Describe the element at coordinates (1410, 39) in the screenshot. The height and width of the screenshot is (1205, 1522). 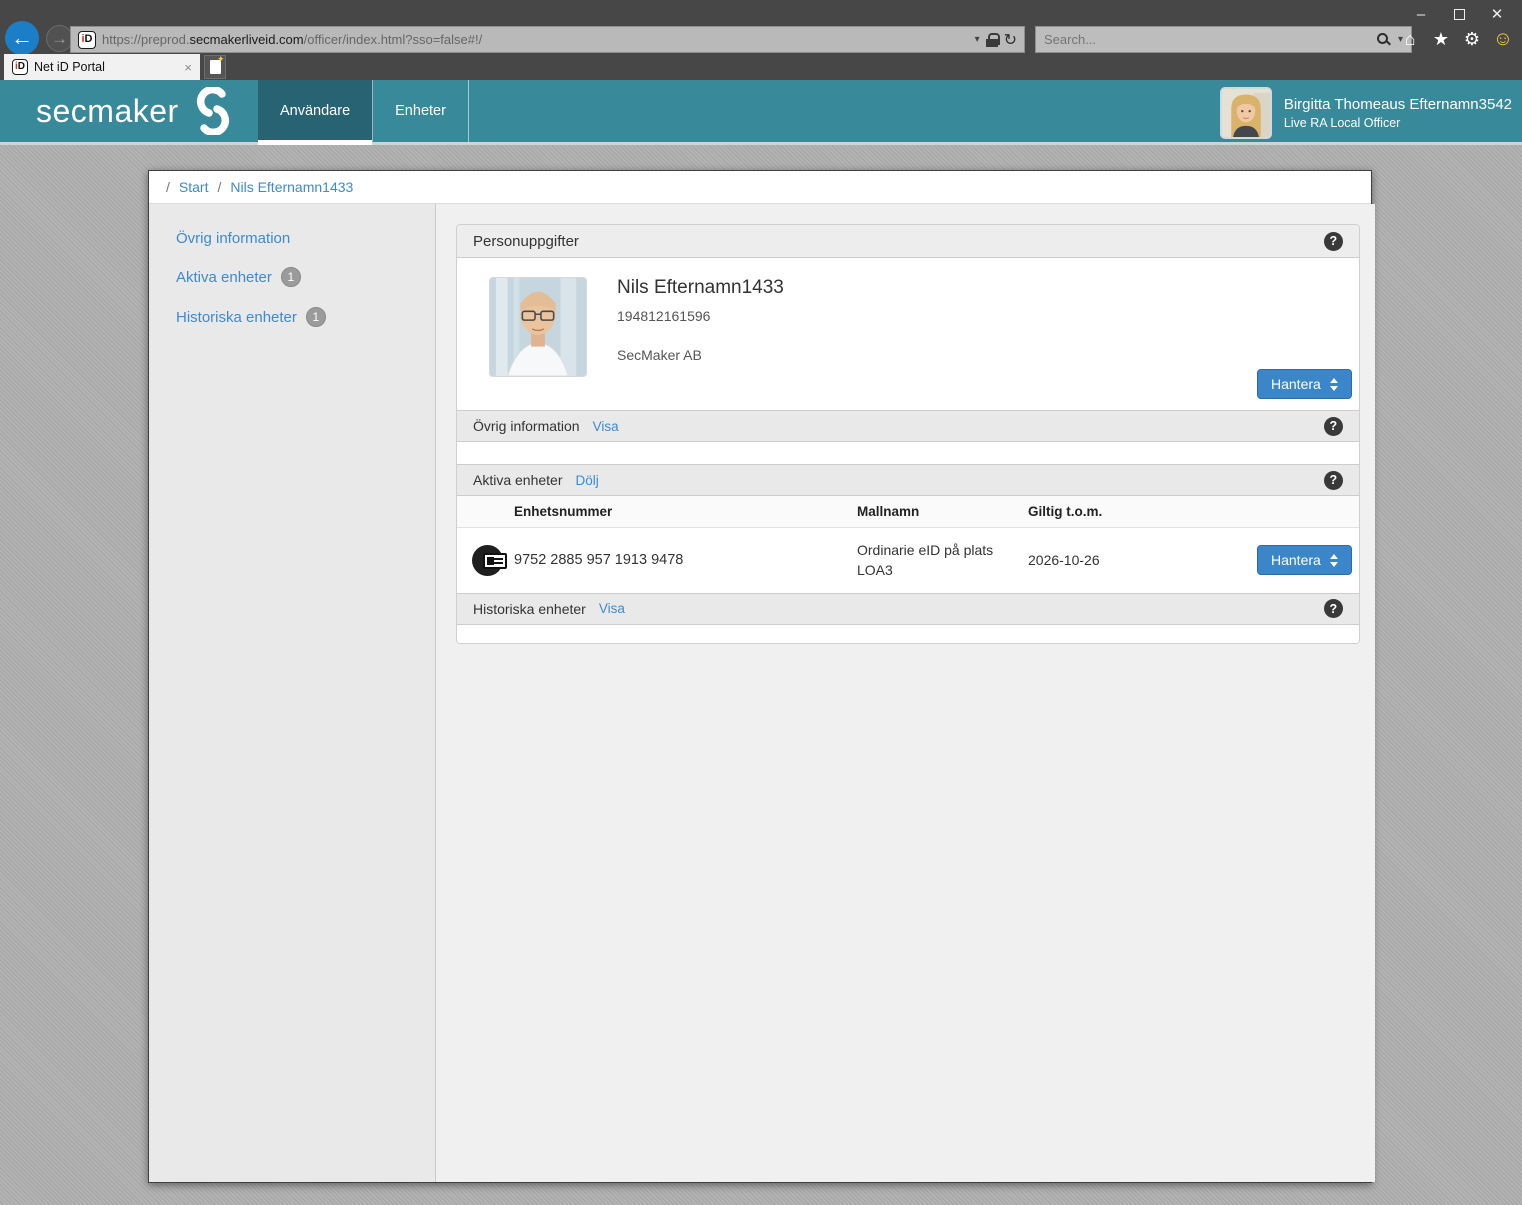
I see `home-icon: ⌂` at that location.